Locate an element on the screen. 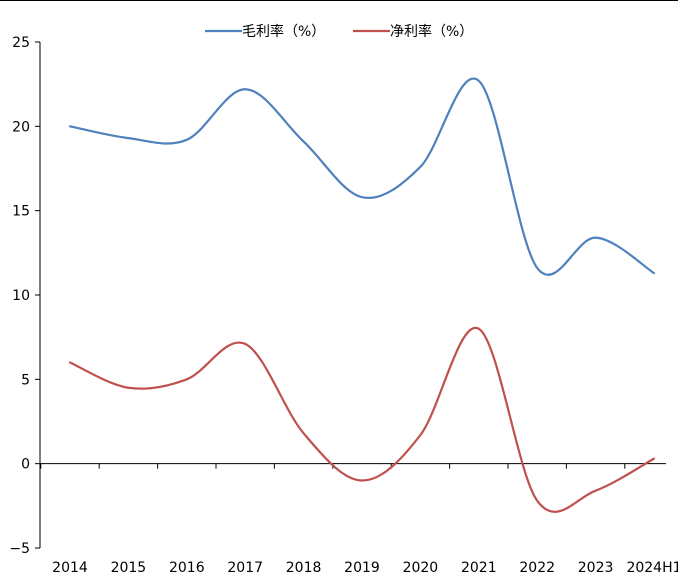 The image size is (678, 578). y-tick-label: 20 is located at coordinates (21, 127).